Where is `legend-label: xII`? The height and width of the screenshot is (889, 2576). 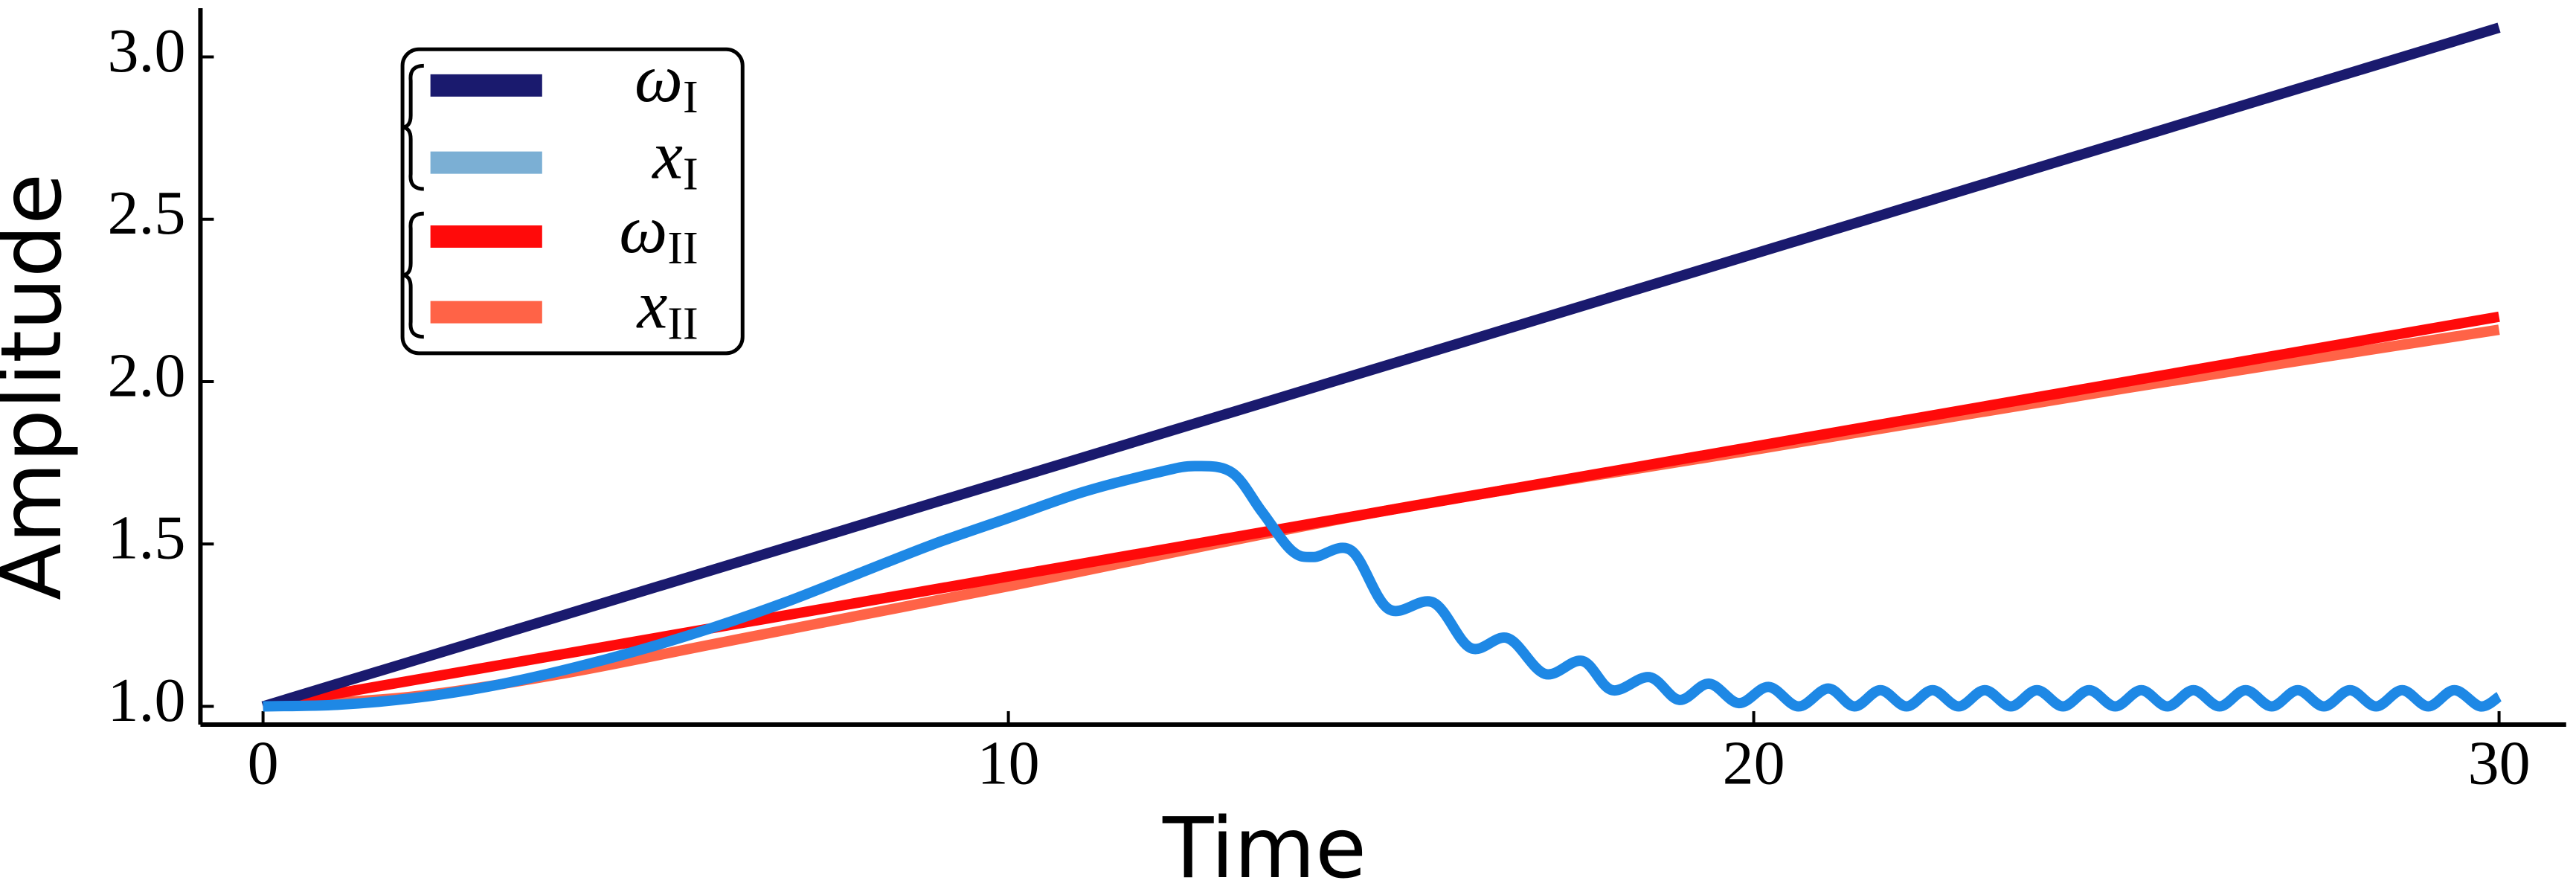 legend-label: xII is located at coordinates (666, 308).